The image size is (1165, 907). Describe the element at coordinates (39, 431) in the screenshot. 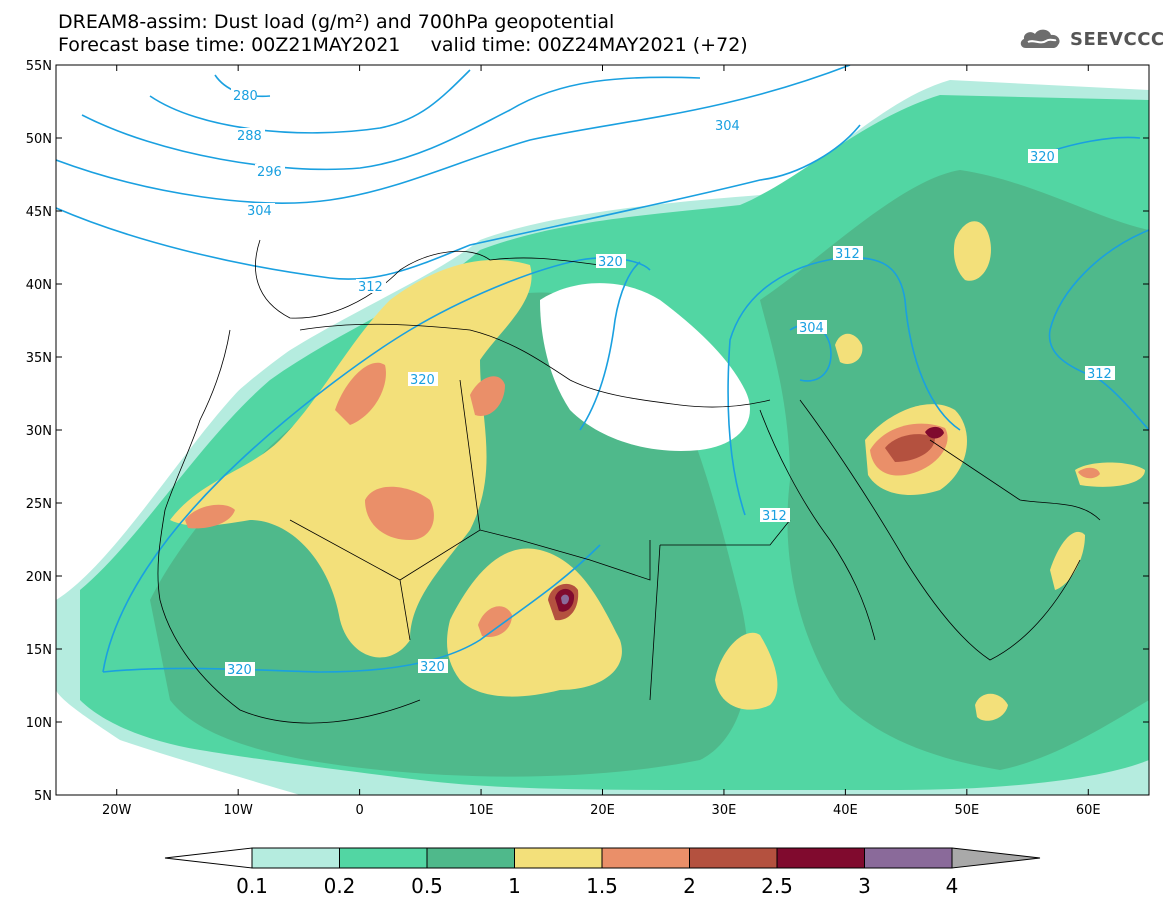

I see `lat-tick-label: 30N` at that location.